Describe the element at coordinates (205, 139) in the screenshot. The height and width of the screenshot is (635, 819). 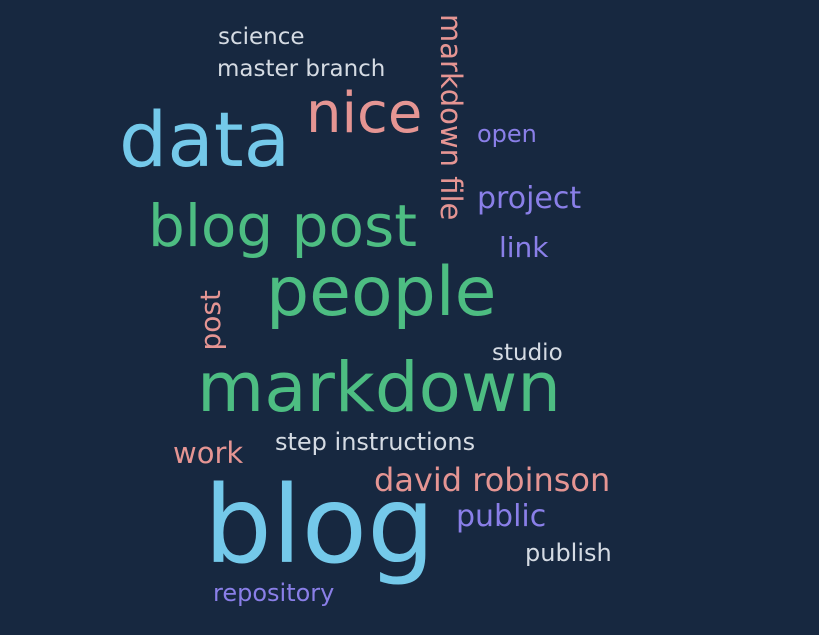
I see `word-data: data` at that location.